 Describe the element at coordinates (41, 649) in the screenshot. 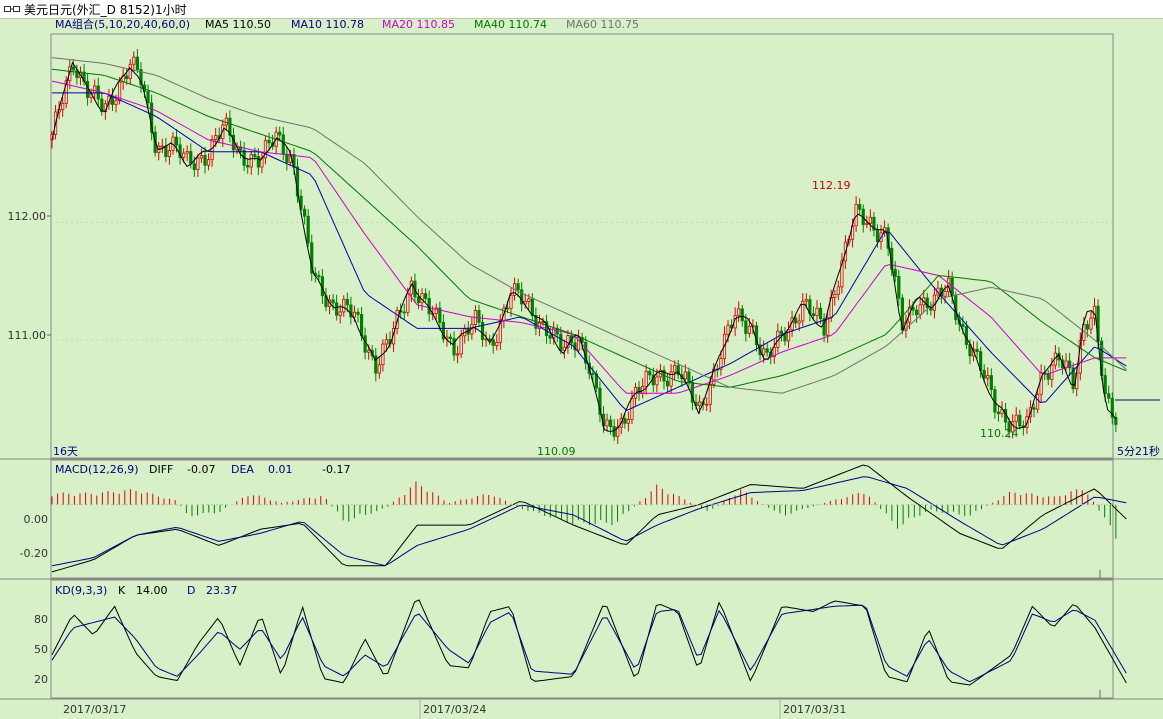

I see `kd-tick-50: 50` at that location.